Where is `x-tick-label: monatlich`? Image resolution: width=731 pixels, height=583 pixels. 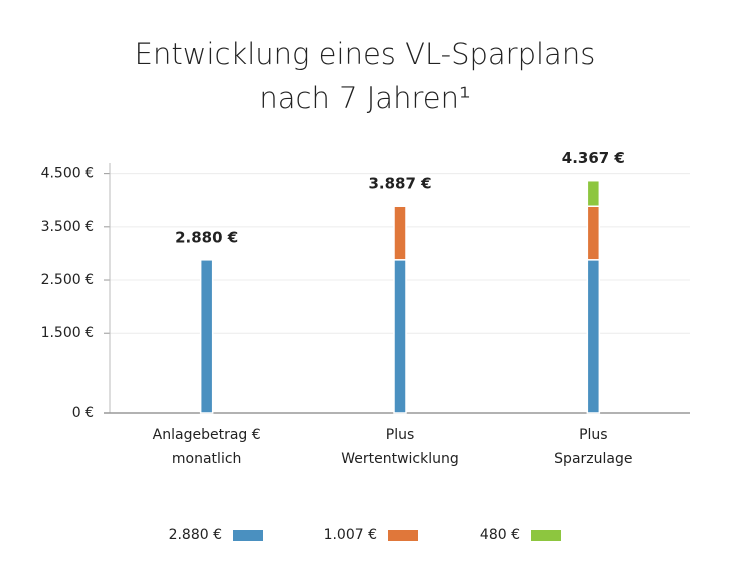 x-tick-label: monatlich is located at coordinates (207, 459).